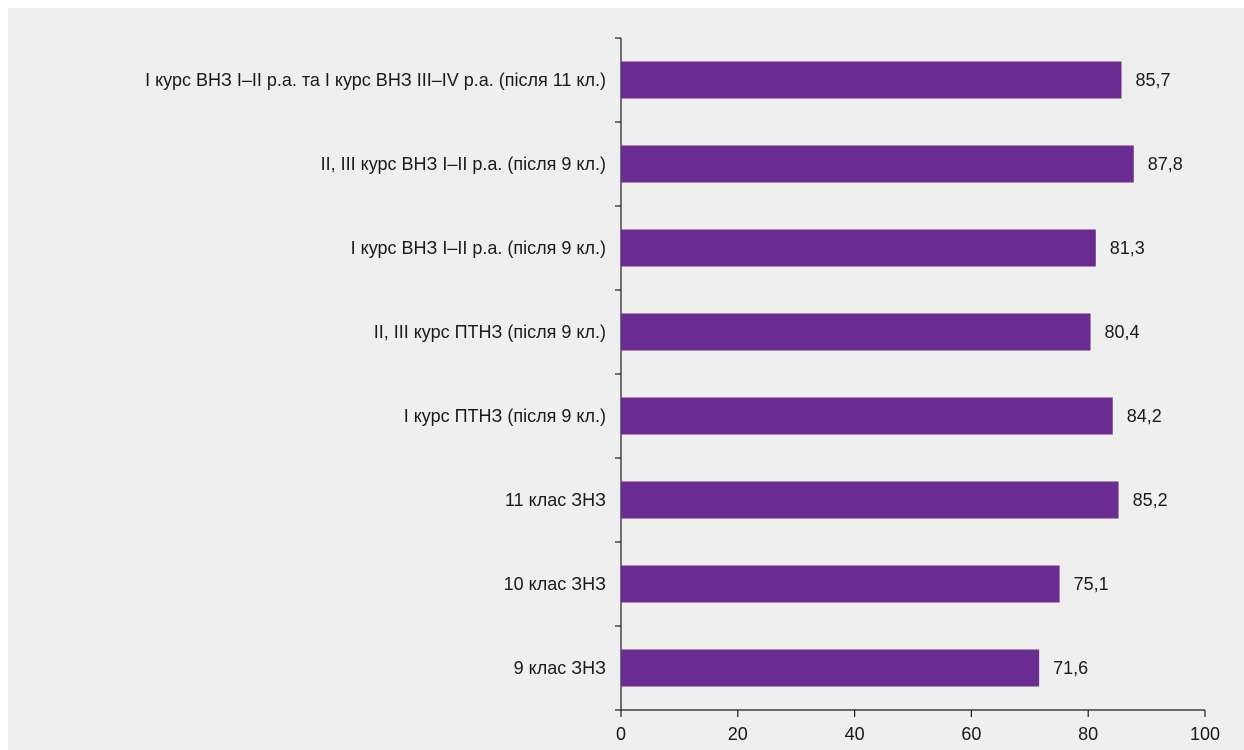  Describe the element at coordinates (463, 164) in the screenshot. I see `category-label: ІІ, ІІІ курс ВНЗ І–ІІ р.а. (після 9 кл.)` at that location.